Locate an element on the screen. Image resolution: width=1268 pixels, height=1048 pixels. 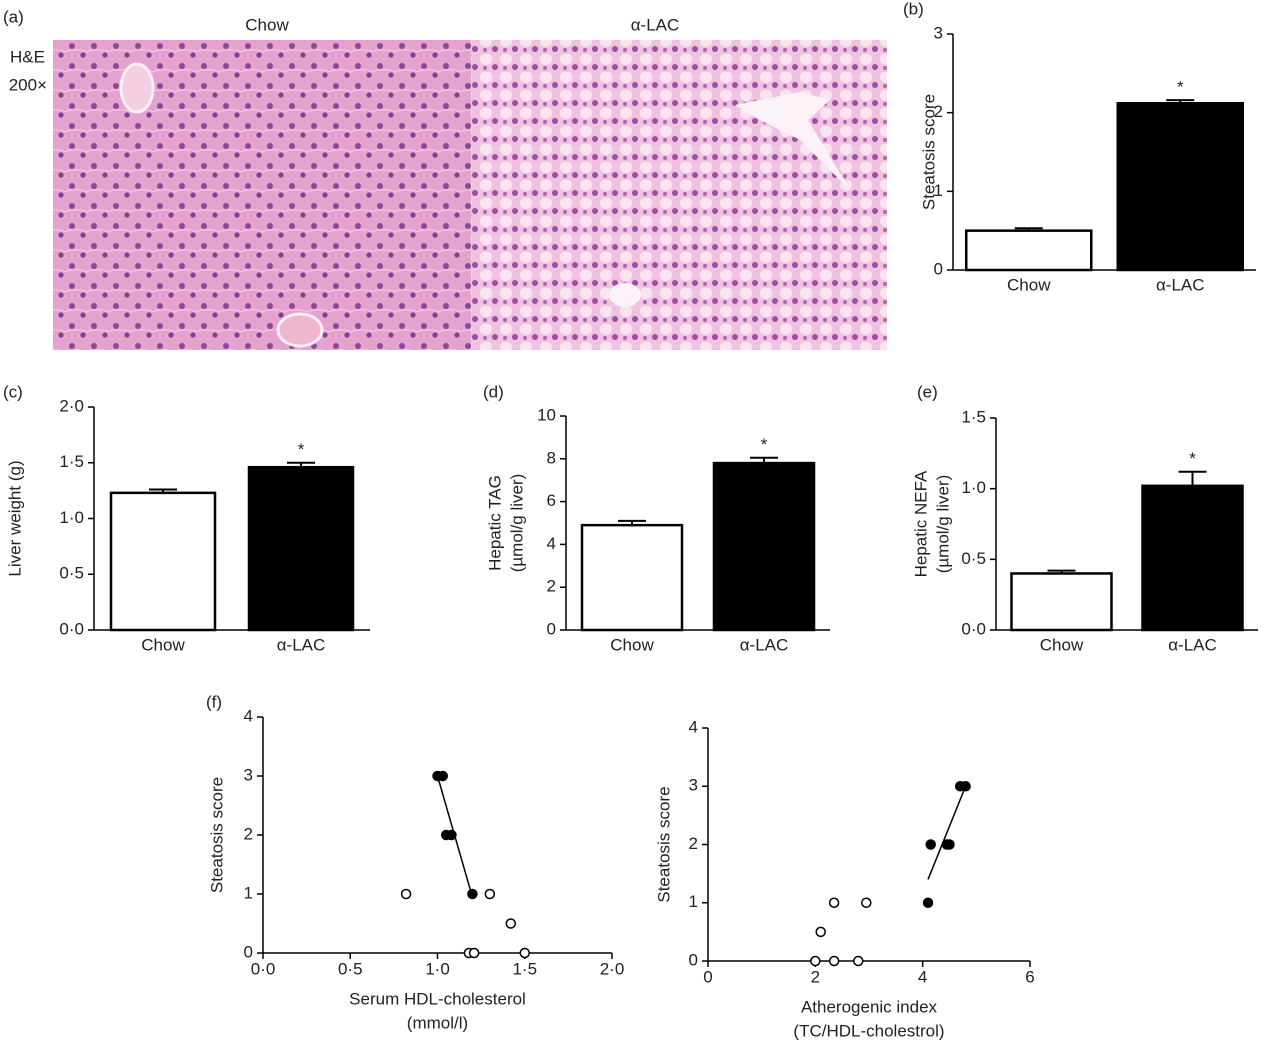
panel-label: (e) is located at coordinates (927, 391).